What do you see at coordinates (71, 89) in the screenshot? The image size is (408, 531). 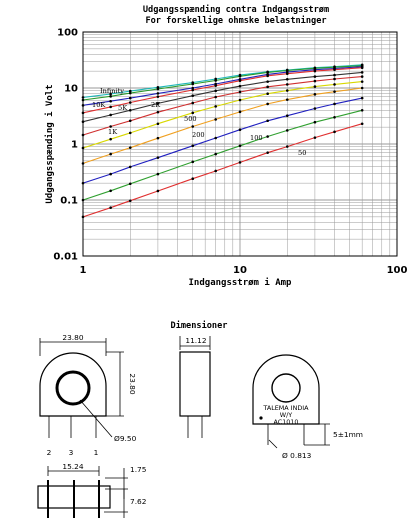 I see `y-tick-label: 10` at bounding box center [71, 89].